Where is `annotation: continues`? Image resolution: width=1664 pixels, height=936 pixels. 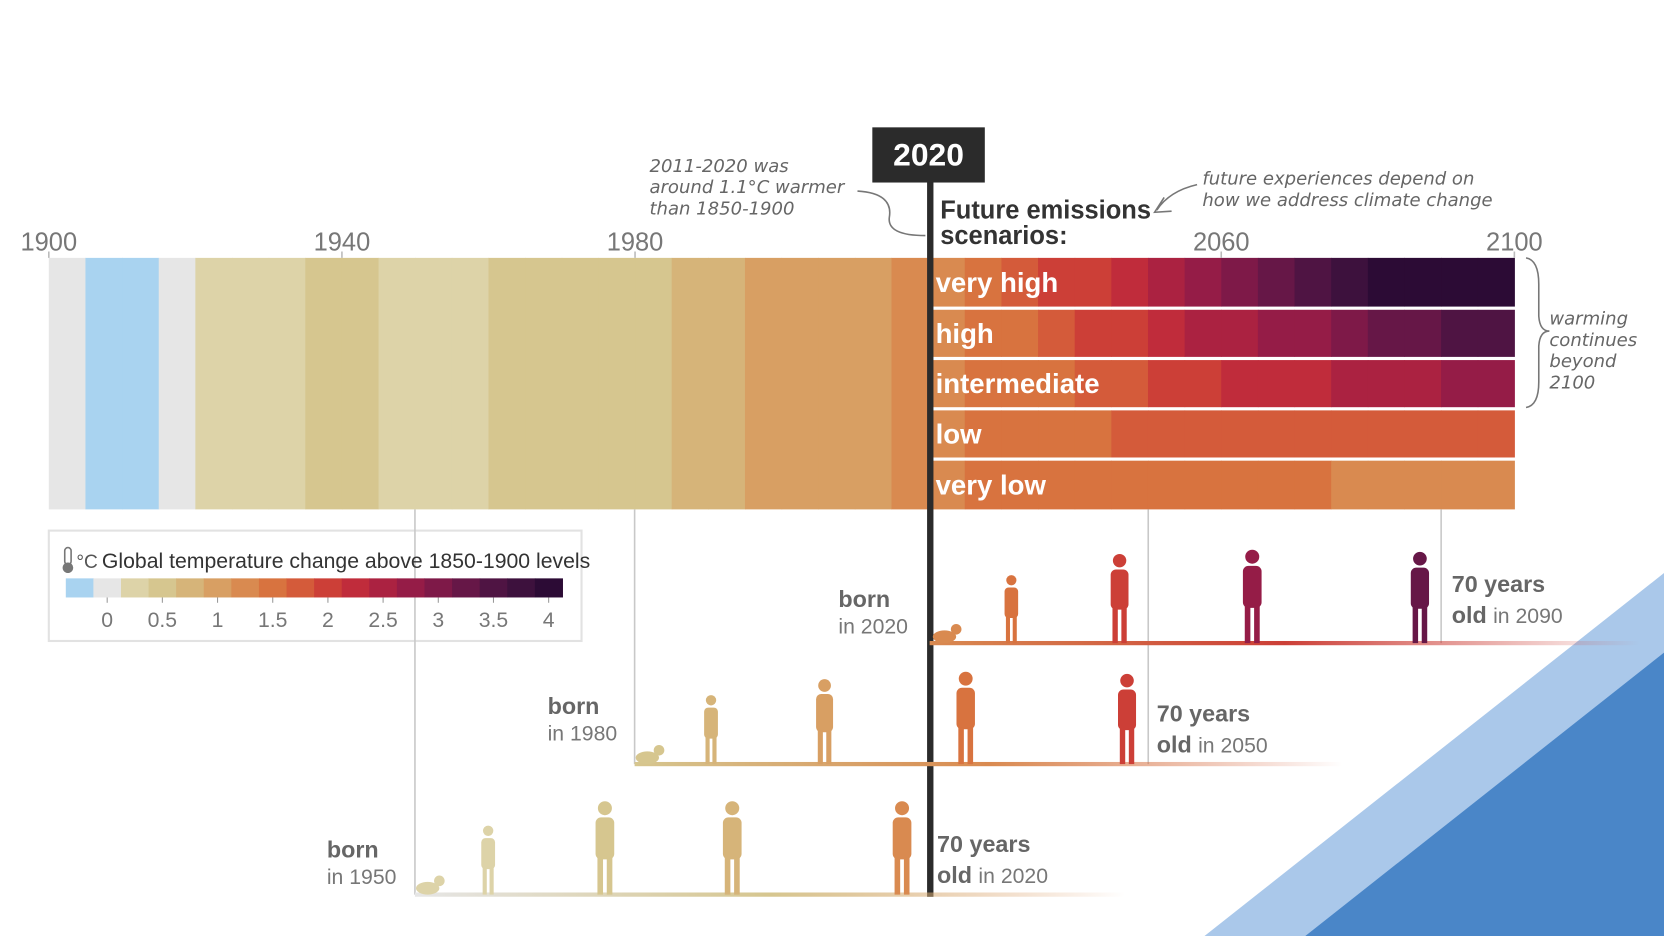
annotation: continues is located at coordinates (1593, 340).